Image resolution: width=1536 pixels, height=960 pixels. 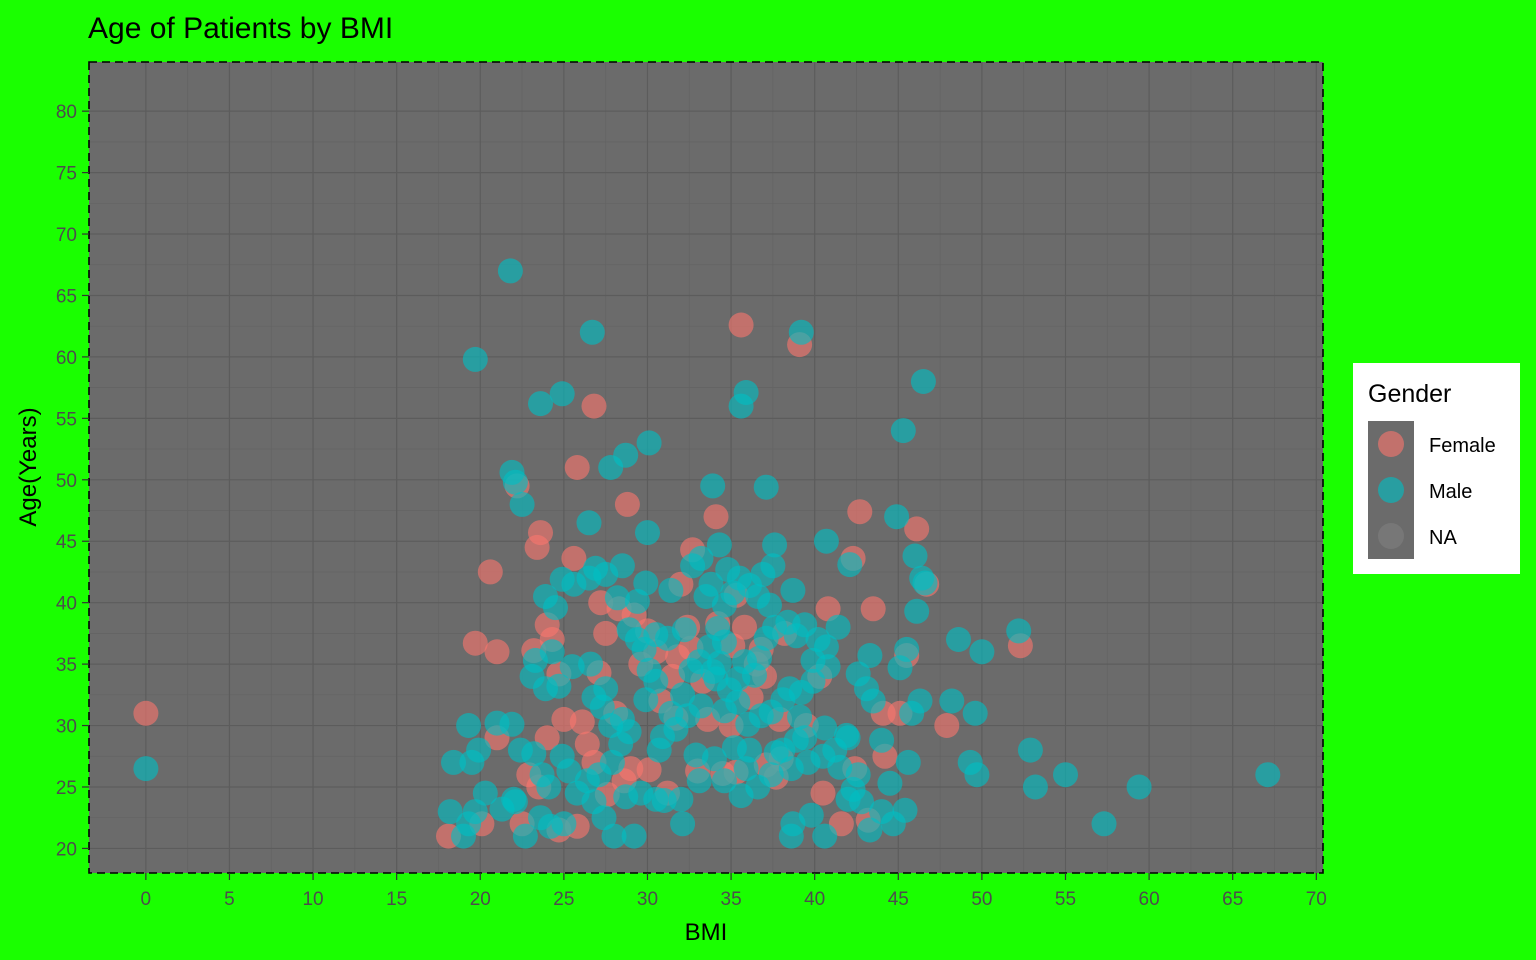 I want to click on y-tick-label: 20, so click(x=66, y=849).